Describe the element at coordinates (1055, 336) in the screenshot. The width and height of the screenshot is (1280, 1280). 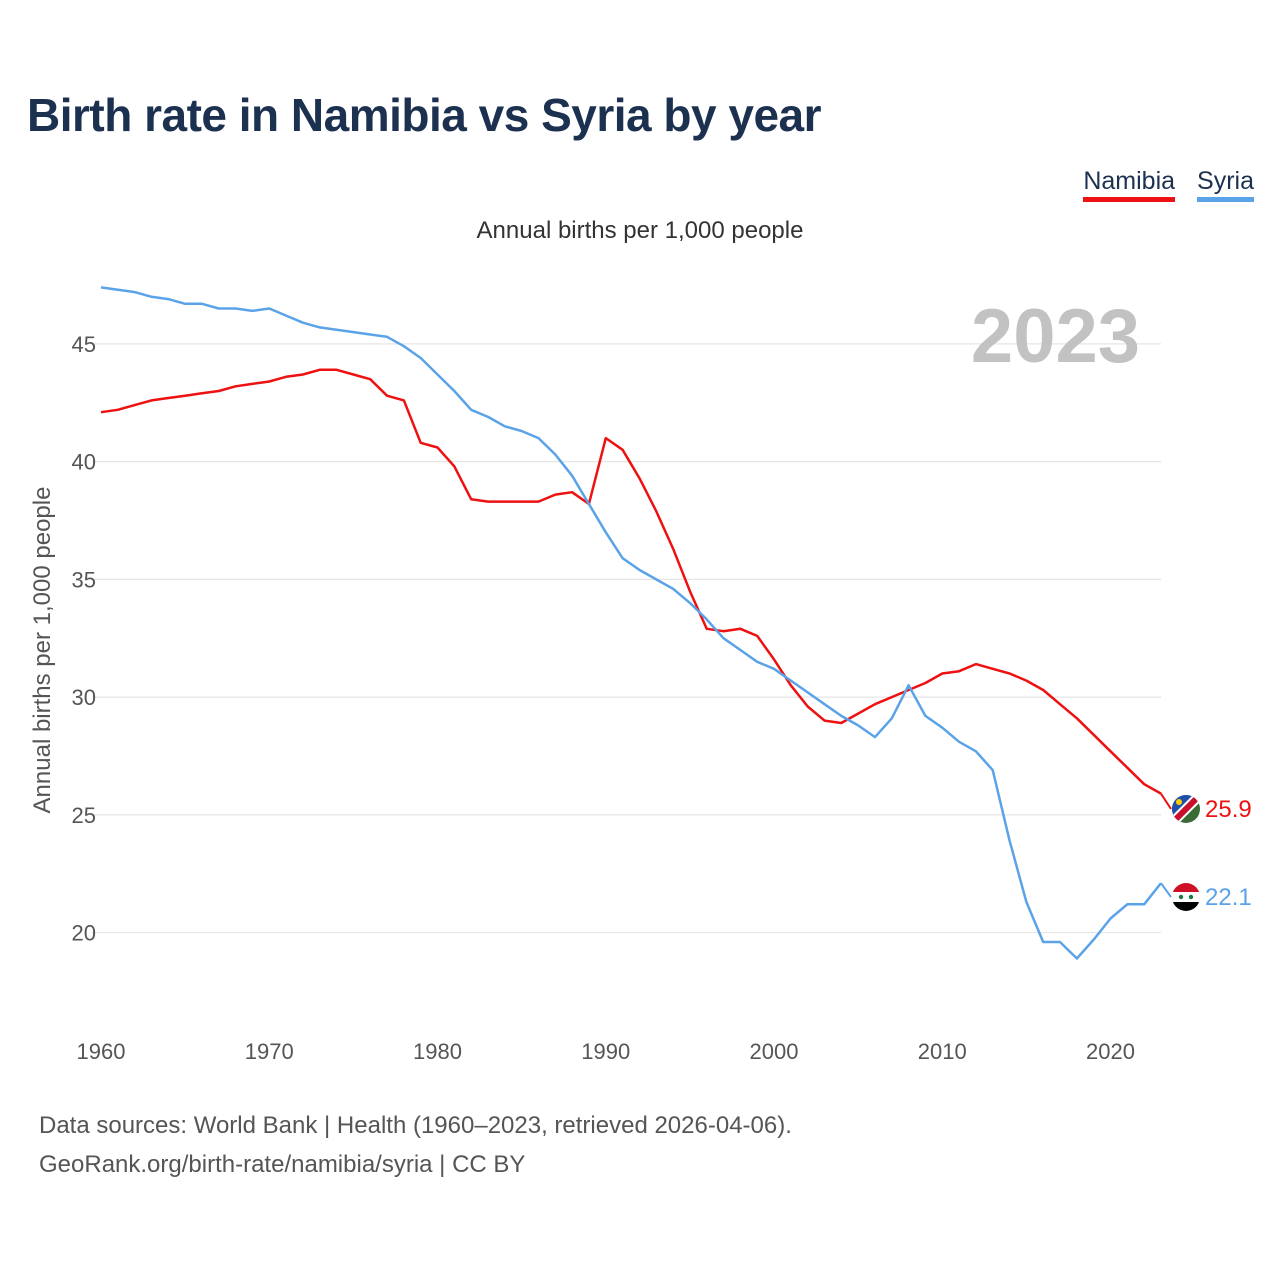
I see `year-label: 2023` at that location.